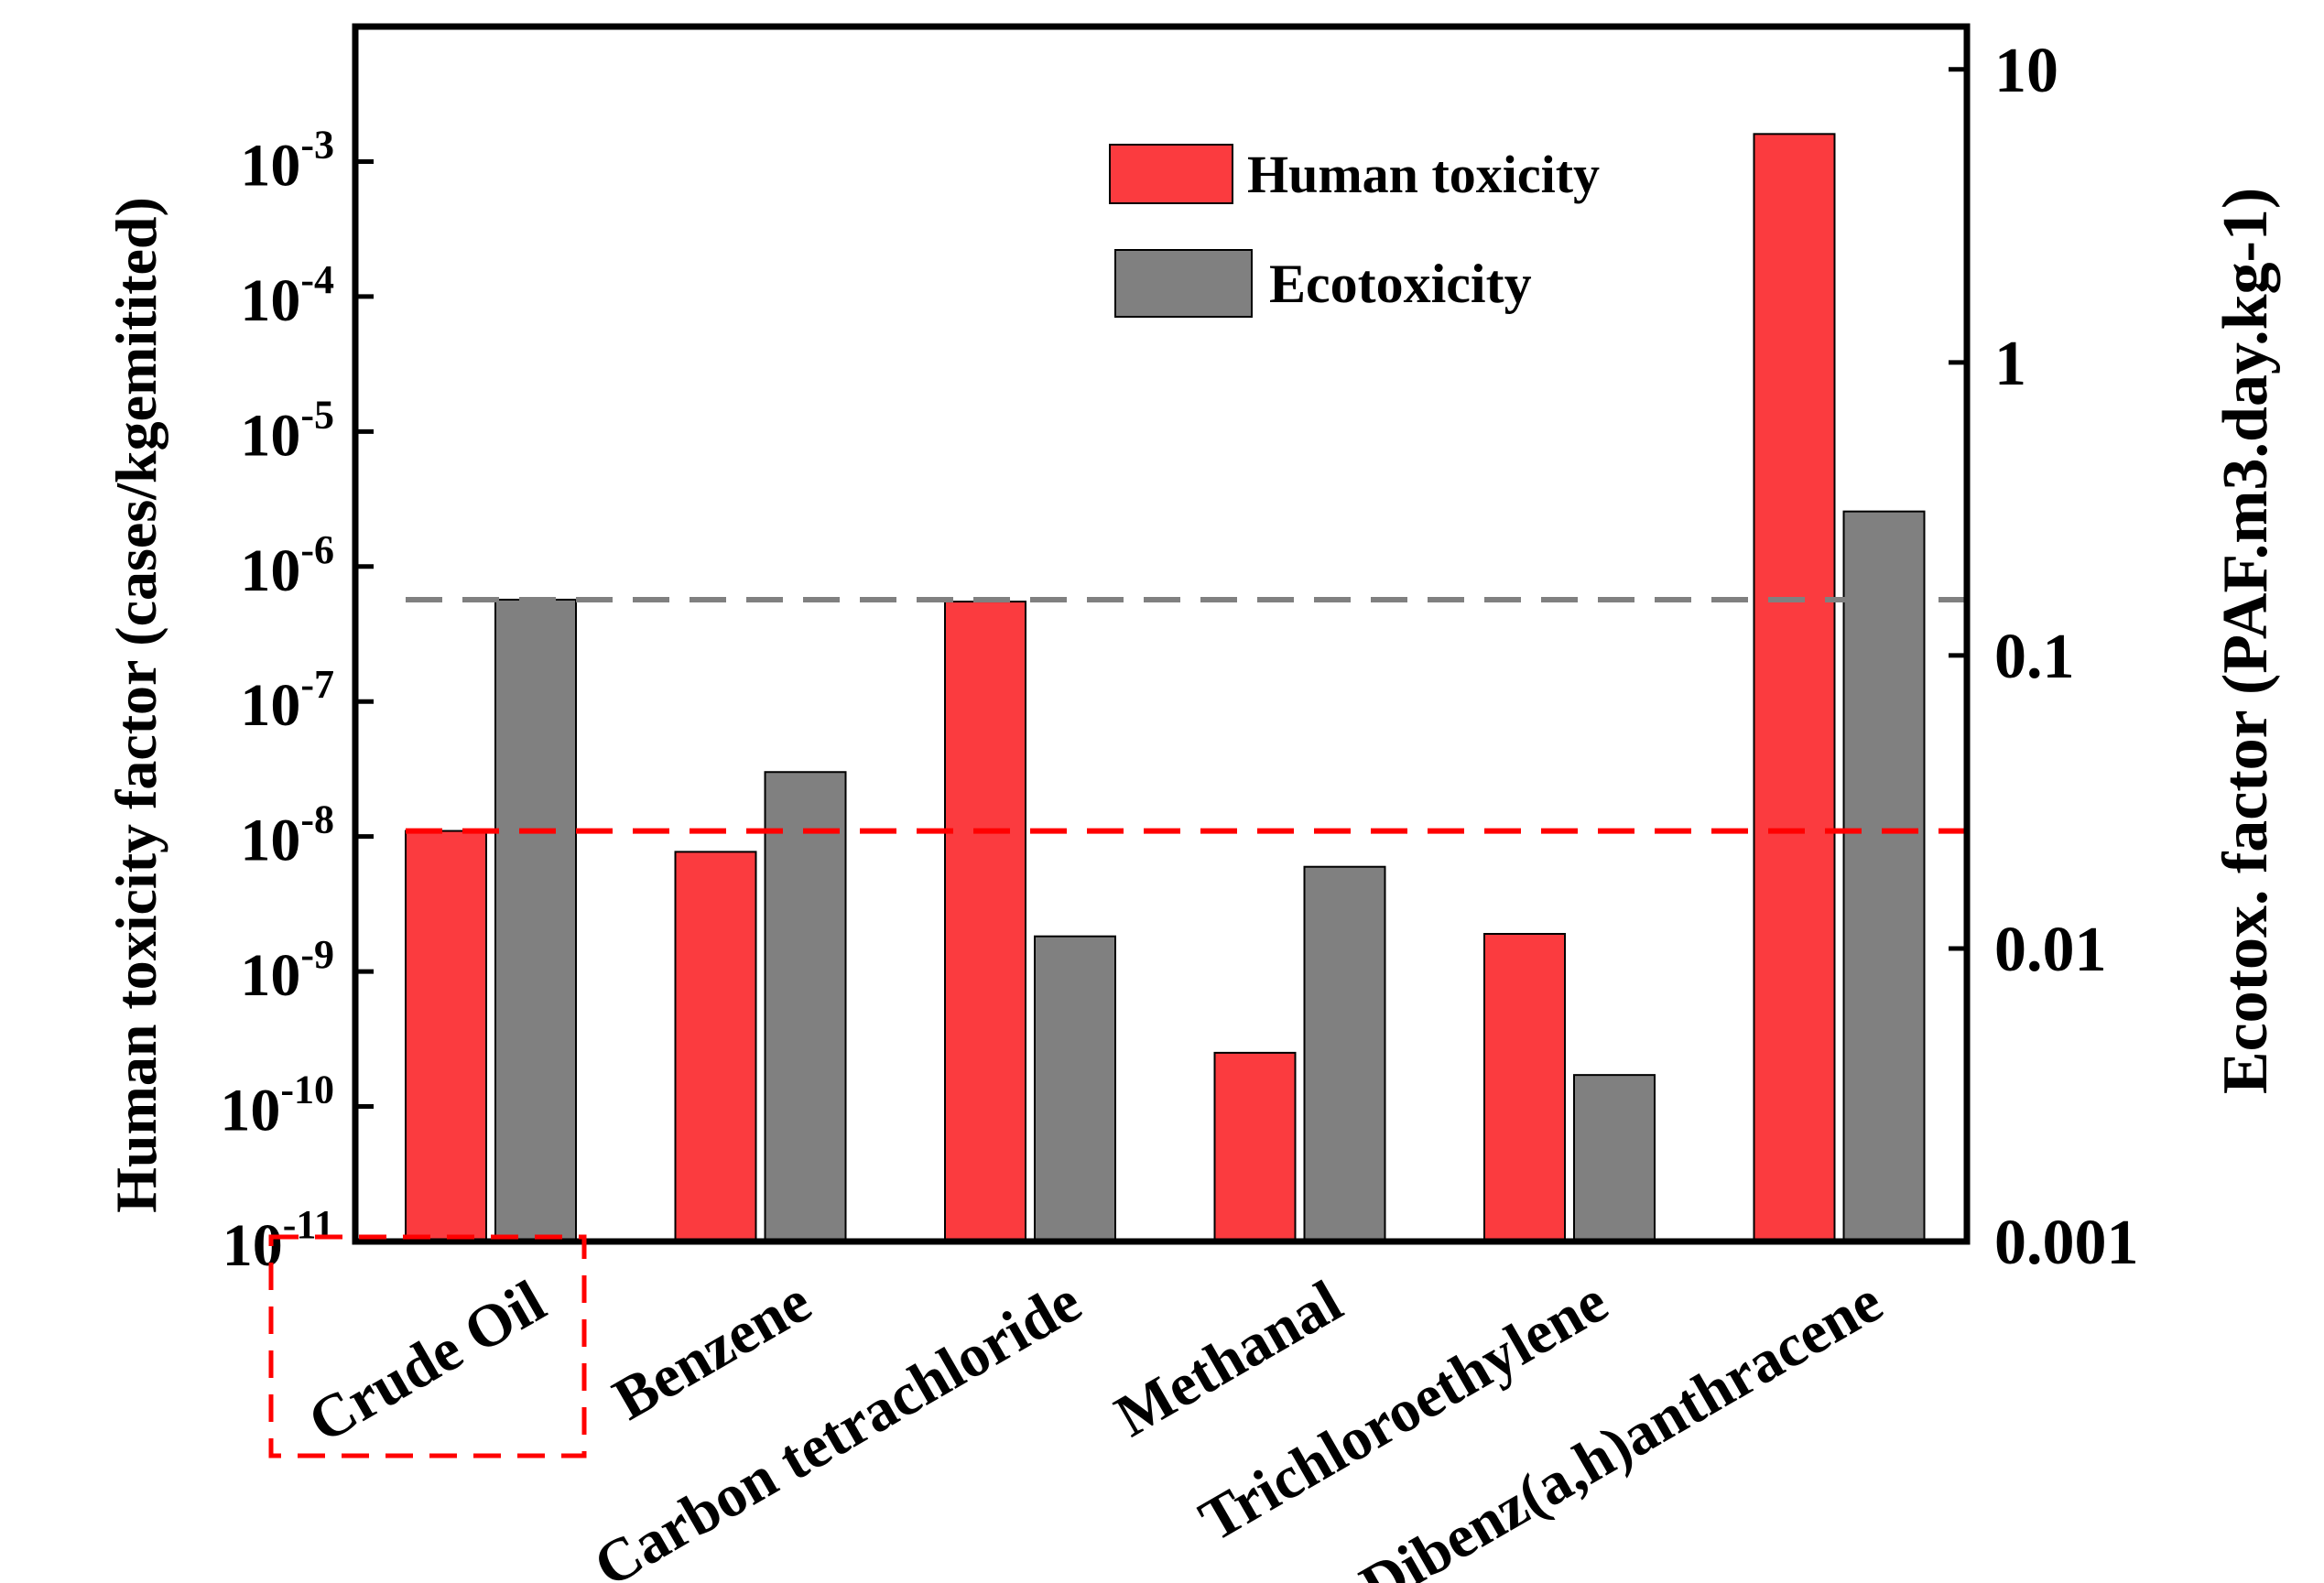 The height and width of the screenshot is (1583, 2324). I want to click on y-tick-label: 10⁻⁹, so click(287, 970).